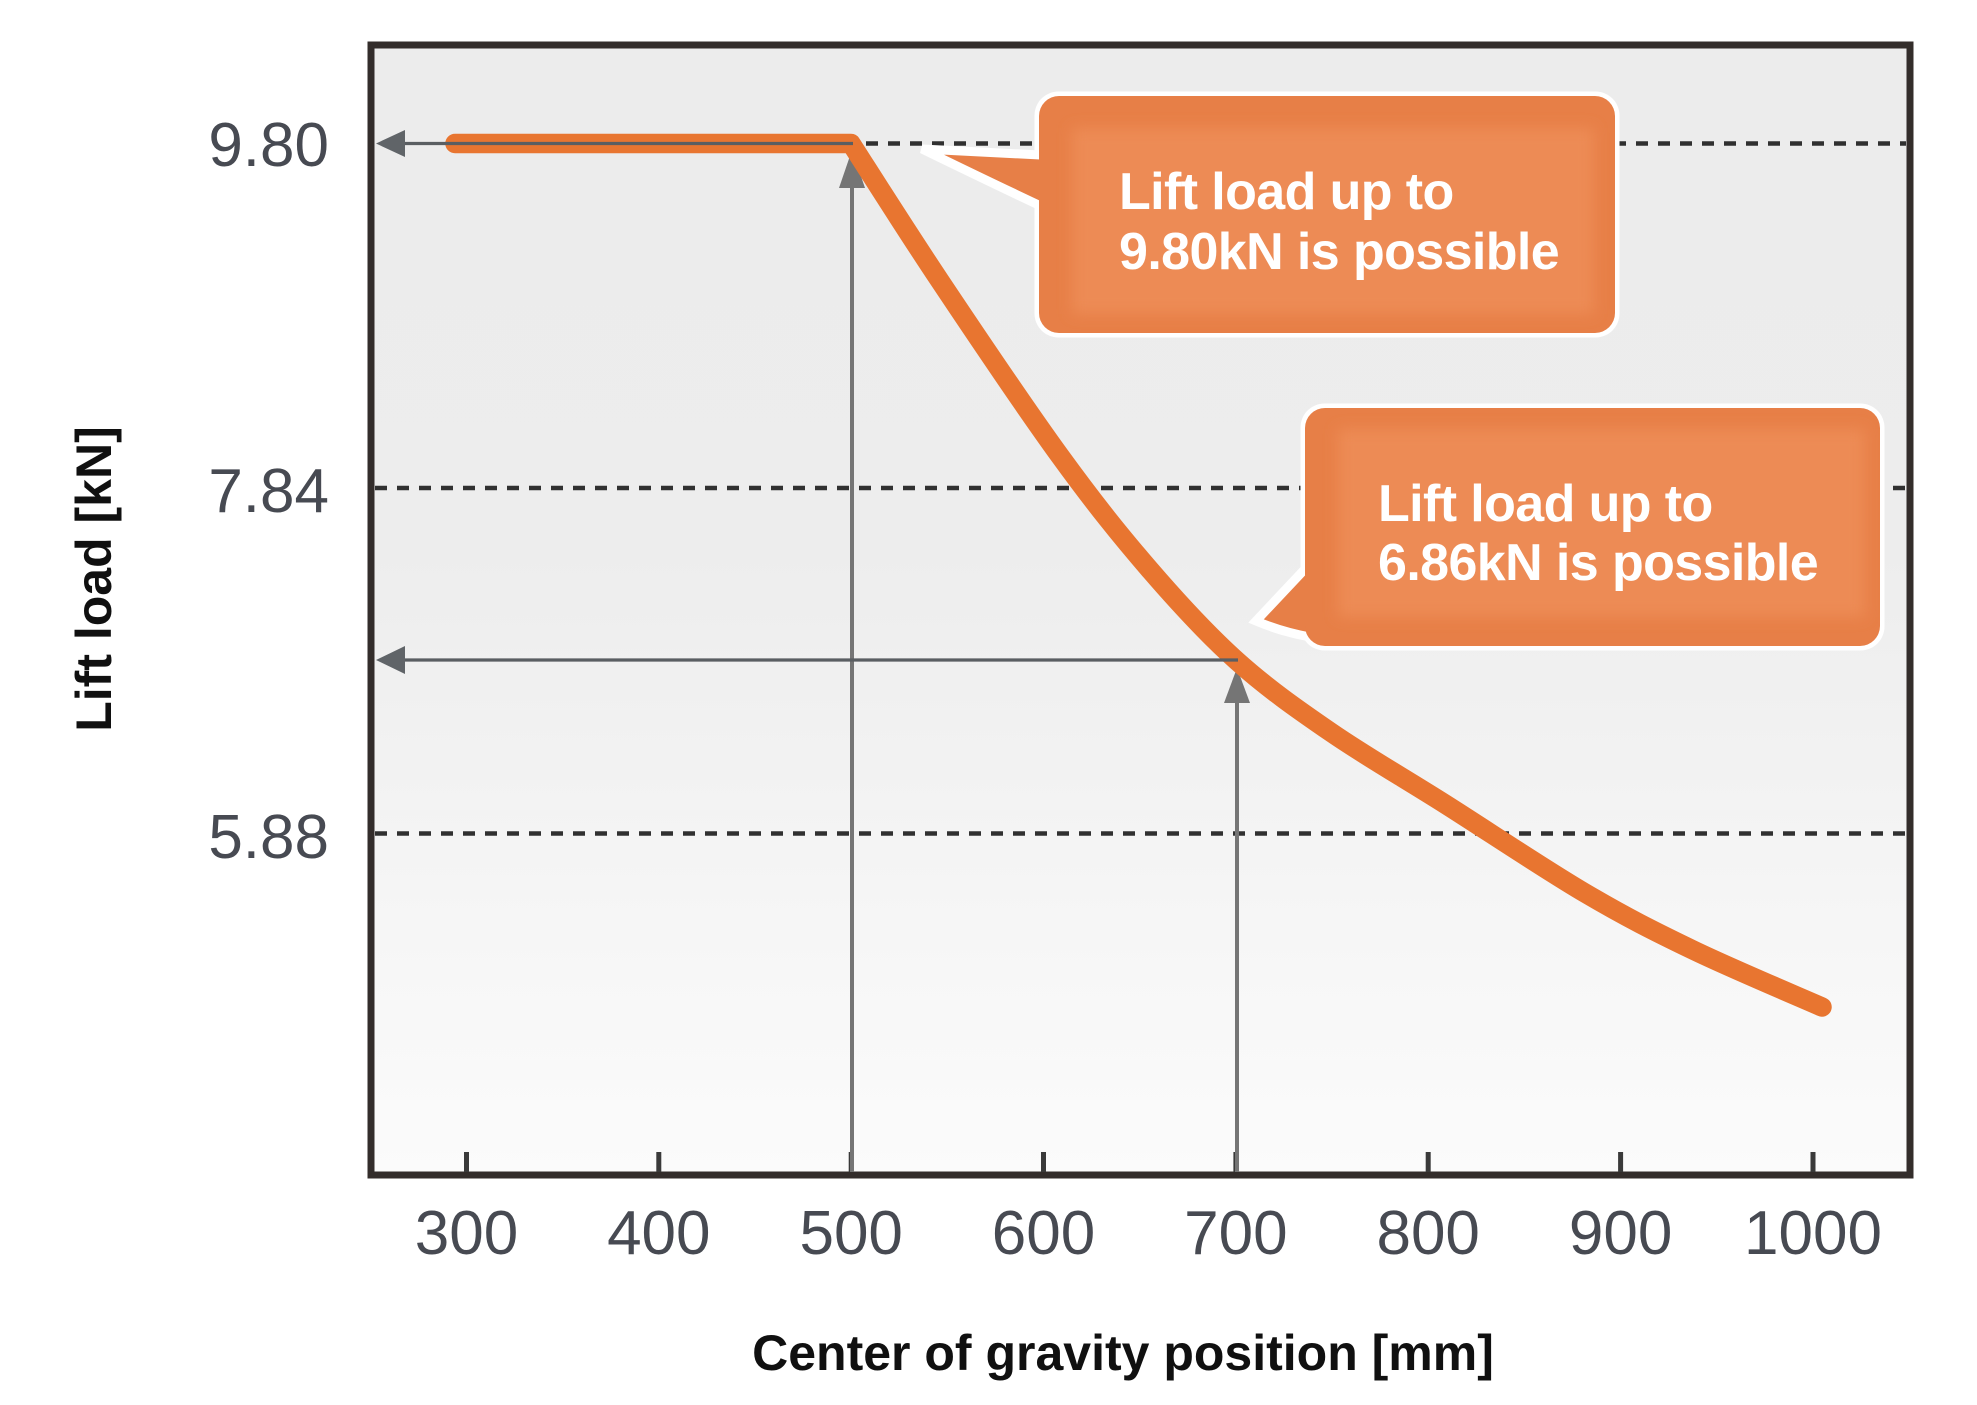 The height and width of the screenshot is (1405, 1977). Describe the element at coordinates (1339, 252) in the screenshot. I see `svg-text: 9.80kN is possible` at that location.